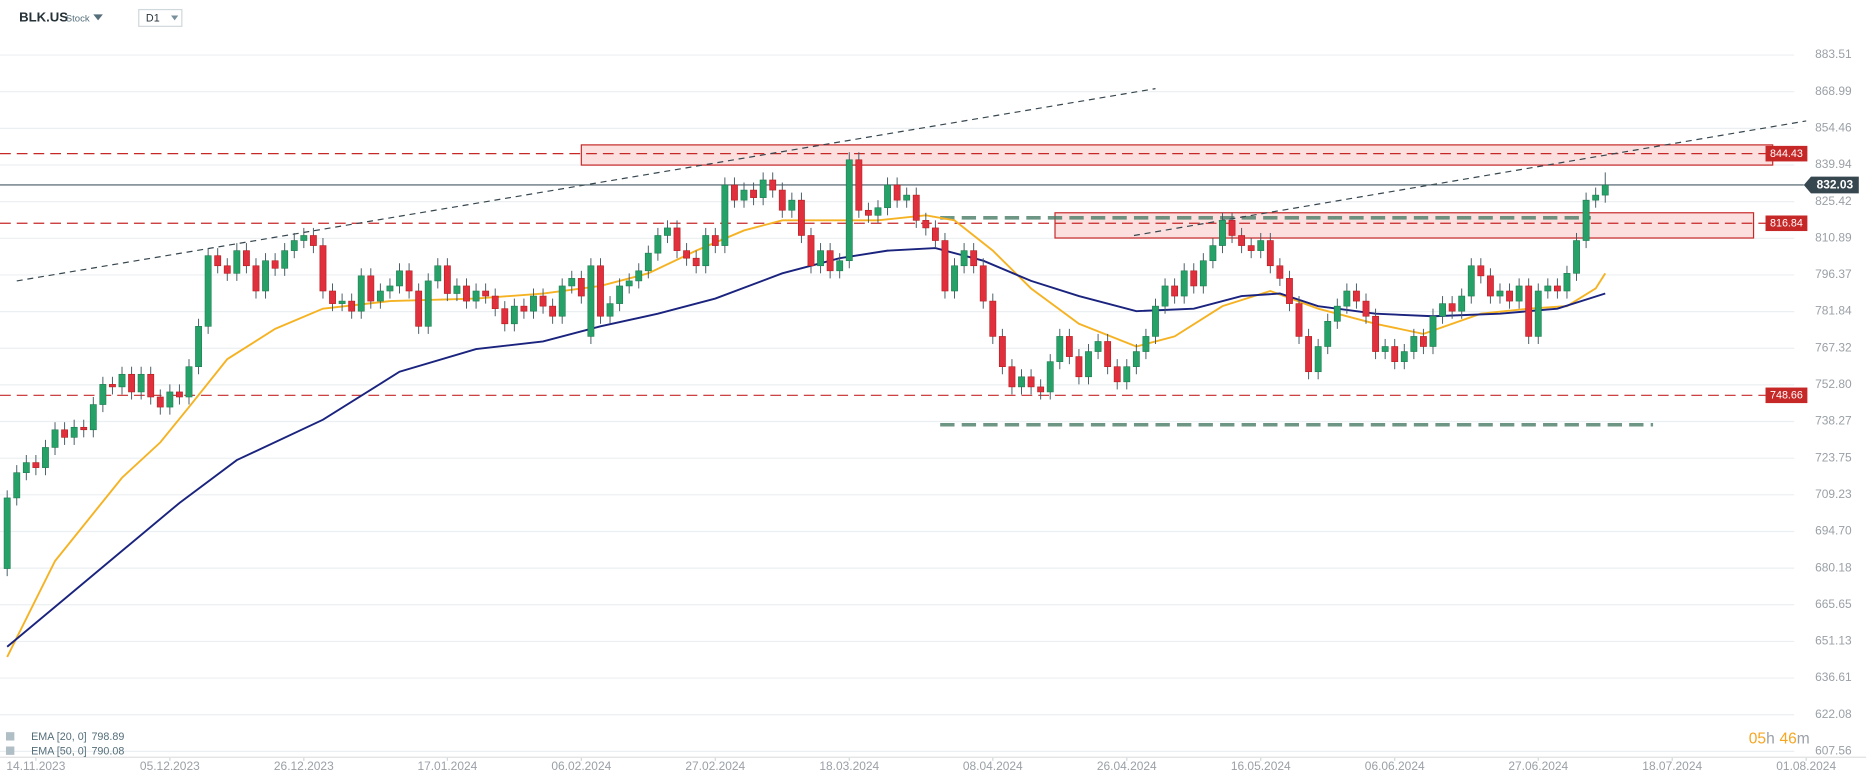 This screenshot has width=1866, height=780. What do you see at coordinates (98, 17) in the screenshot?
I see `instrument-dropdown` at bounding box center [98, 17].